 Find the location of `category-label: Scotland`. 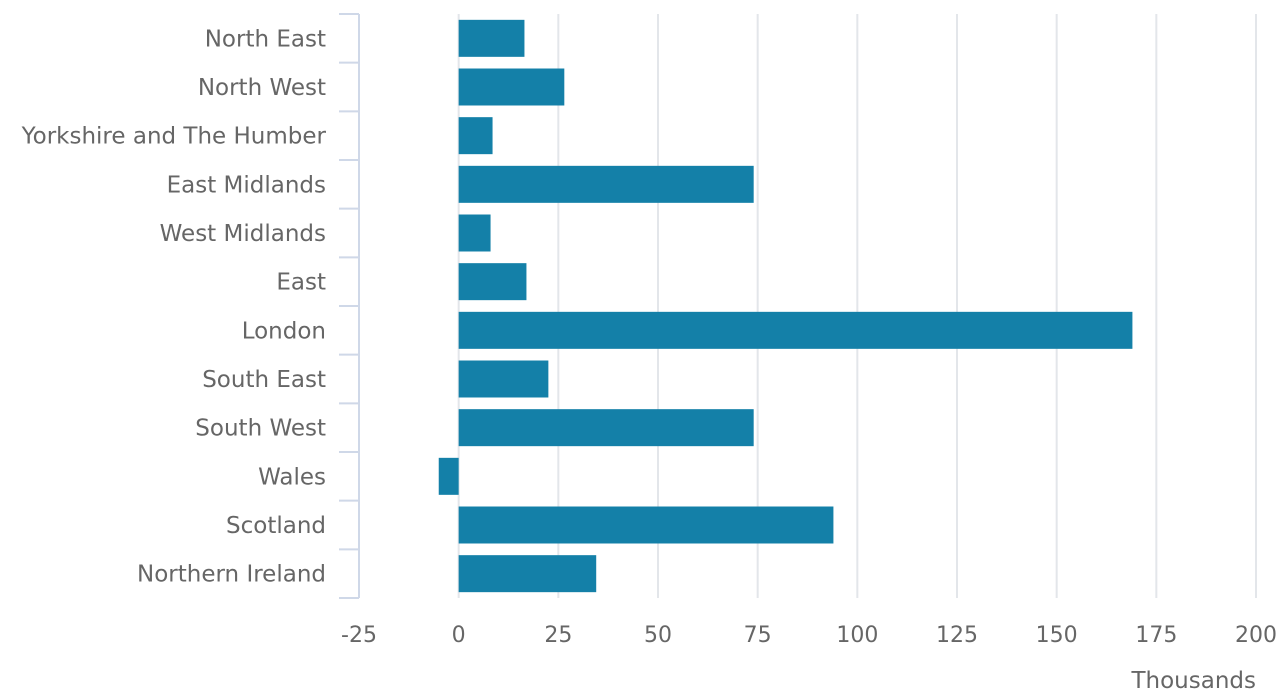

category-label: Scotland is located at coordinates (276, 526).